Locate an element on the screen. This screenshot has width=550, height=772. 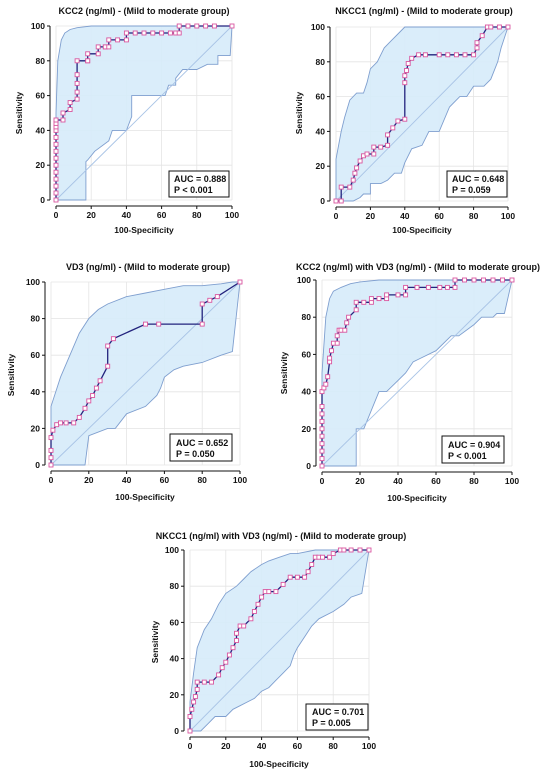
reference-diagonal is located at coordinates (145, 373).